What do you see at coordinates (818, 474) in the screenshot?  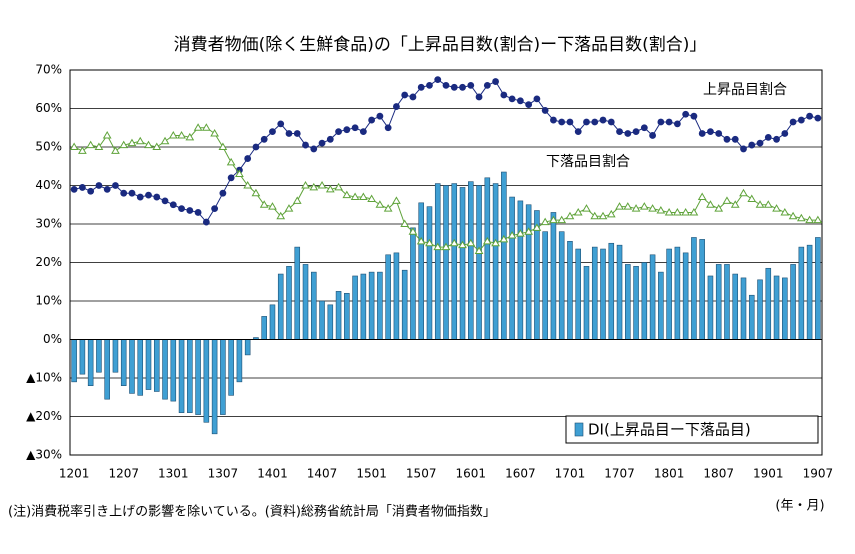 I see `x-tick-label: 1907` at bounding box center [818, 474].